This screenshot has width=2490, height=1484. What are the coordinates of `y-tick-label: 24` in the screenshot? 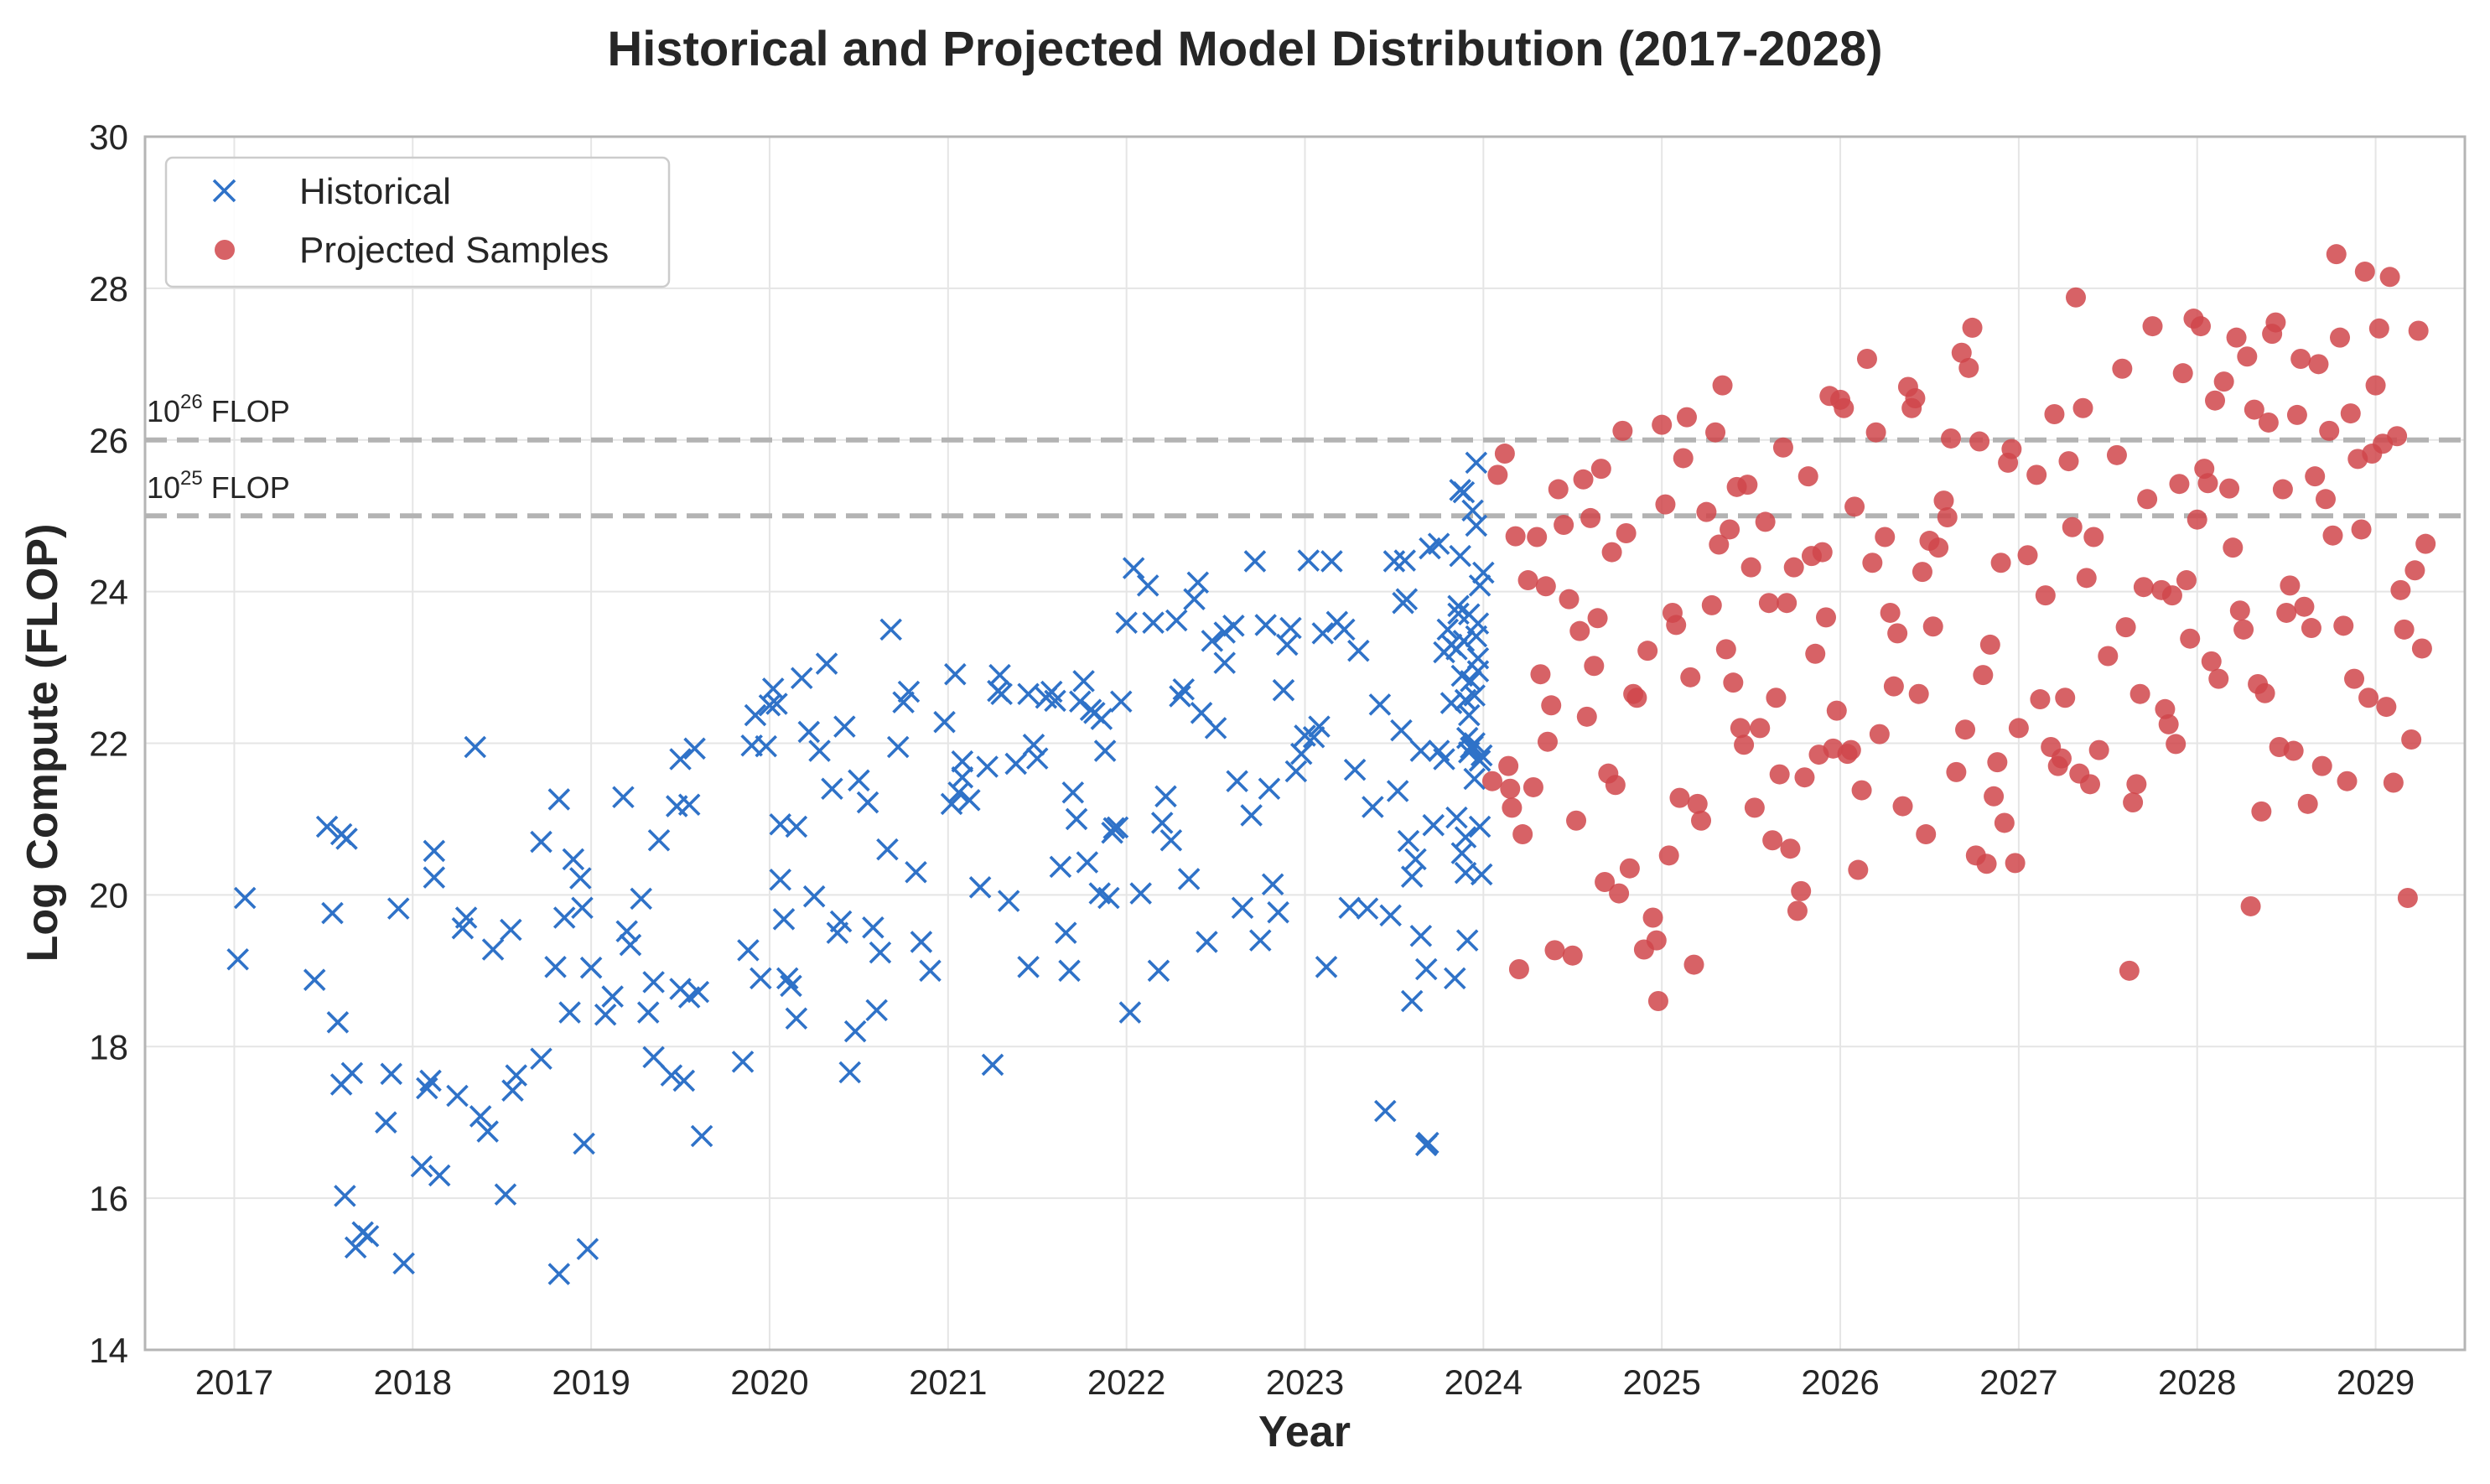 It's located at (108, 592).